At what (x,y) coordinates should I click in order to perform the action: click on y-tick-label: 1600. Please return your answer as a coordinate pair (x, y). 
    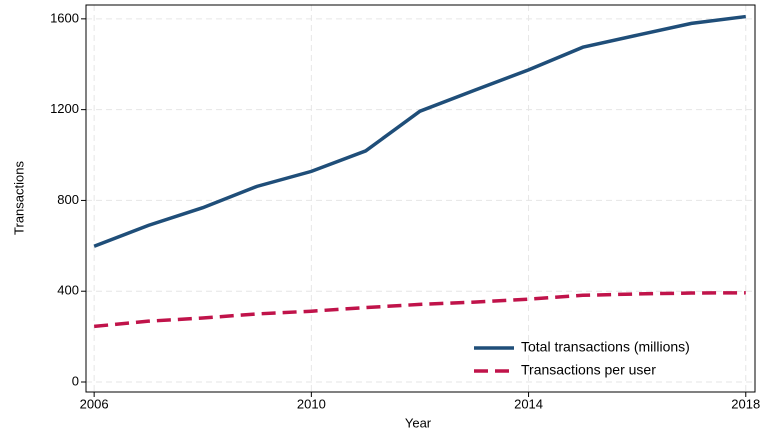
    Looking at the image, I should click on (64, 17).